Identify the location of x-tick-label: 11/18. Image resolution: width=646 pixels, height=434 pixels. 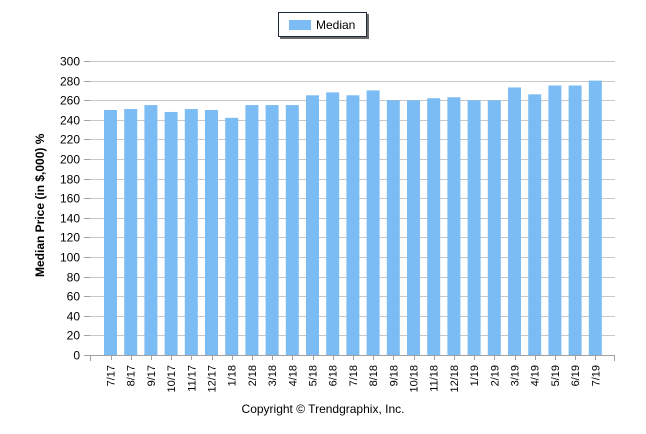
(435, 378).